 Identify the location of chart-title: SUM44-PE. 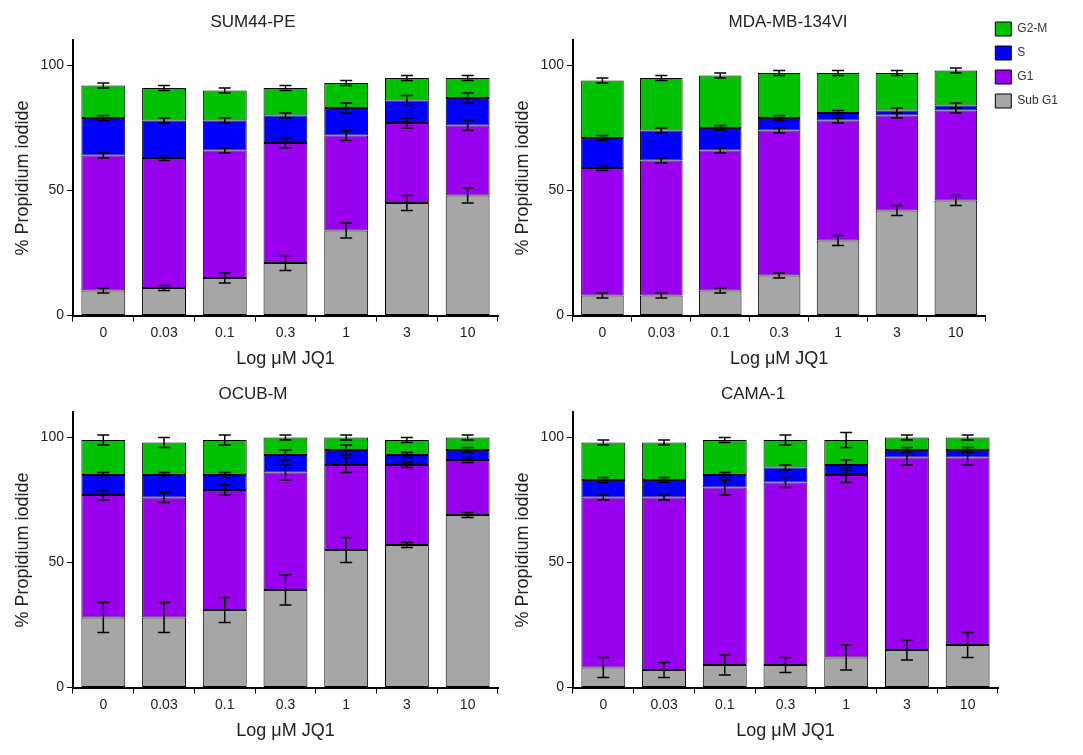
(253, 21).